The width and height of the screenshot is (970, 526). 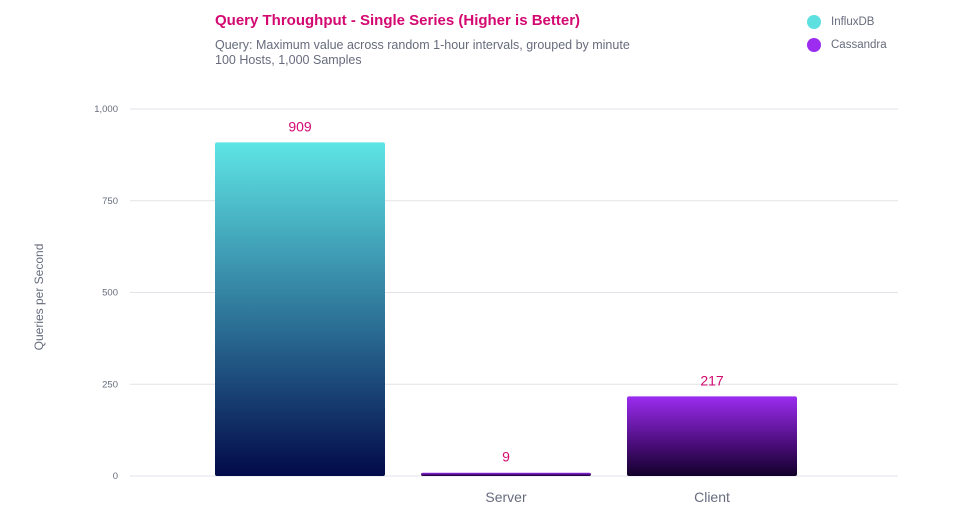 I want to click on y-tick-label-0: 0, so click(x=115, y=476).